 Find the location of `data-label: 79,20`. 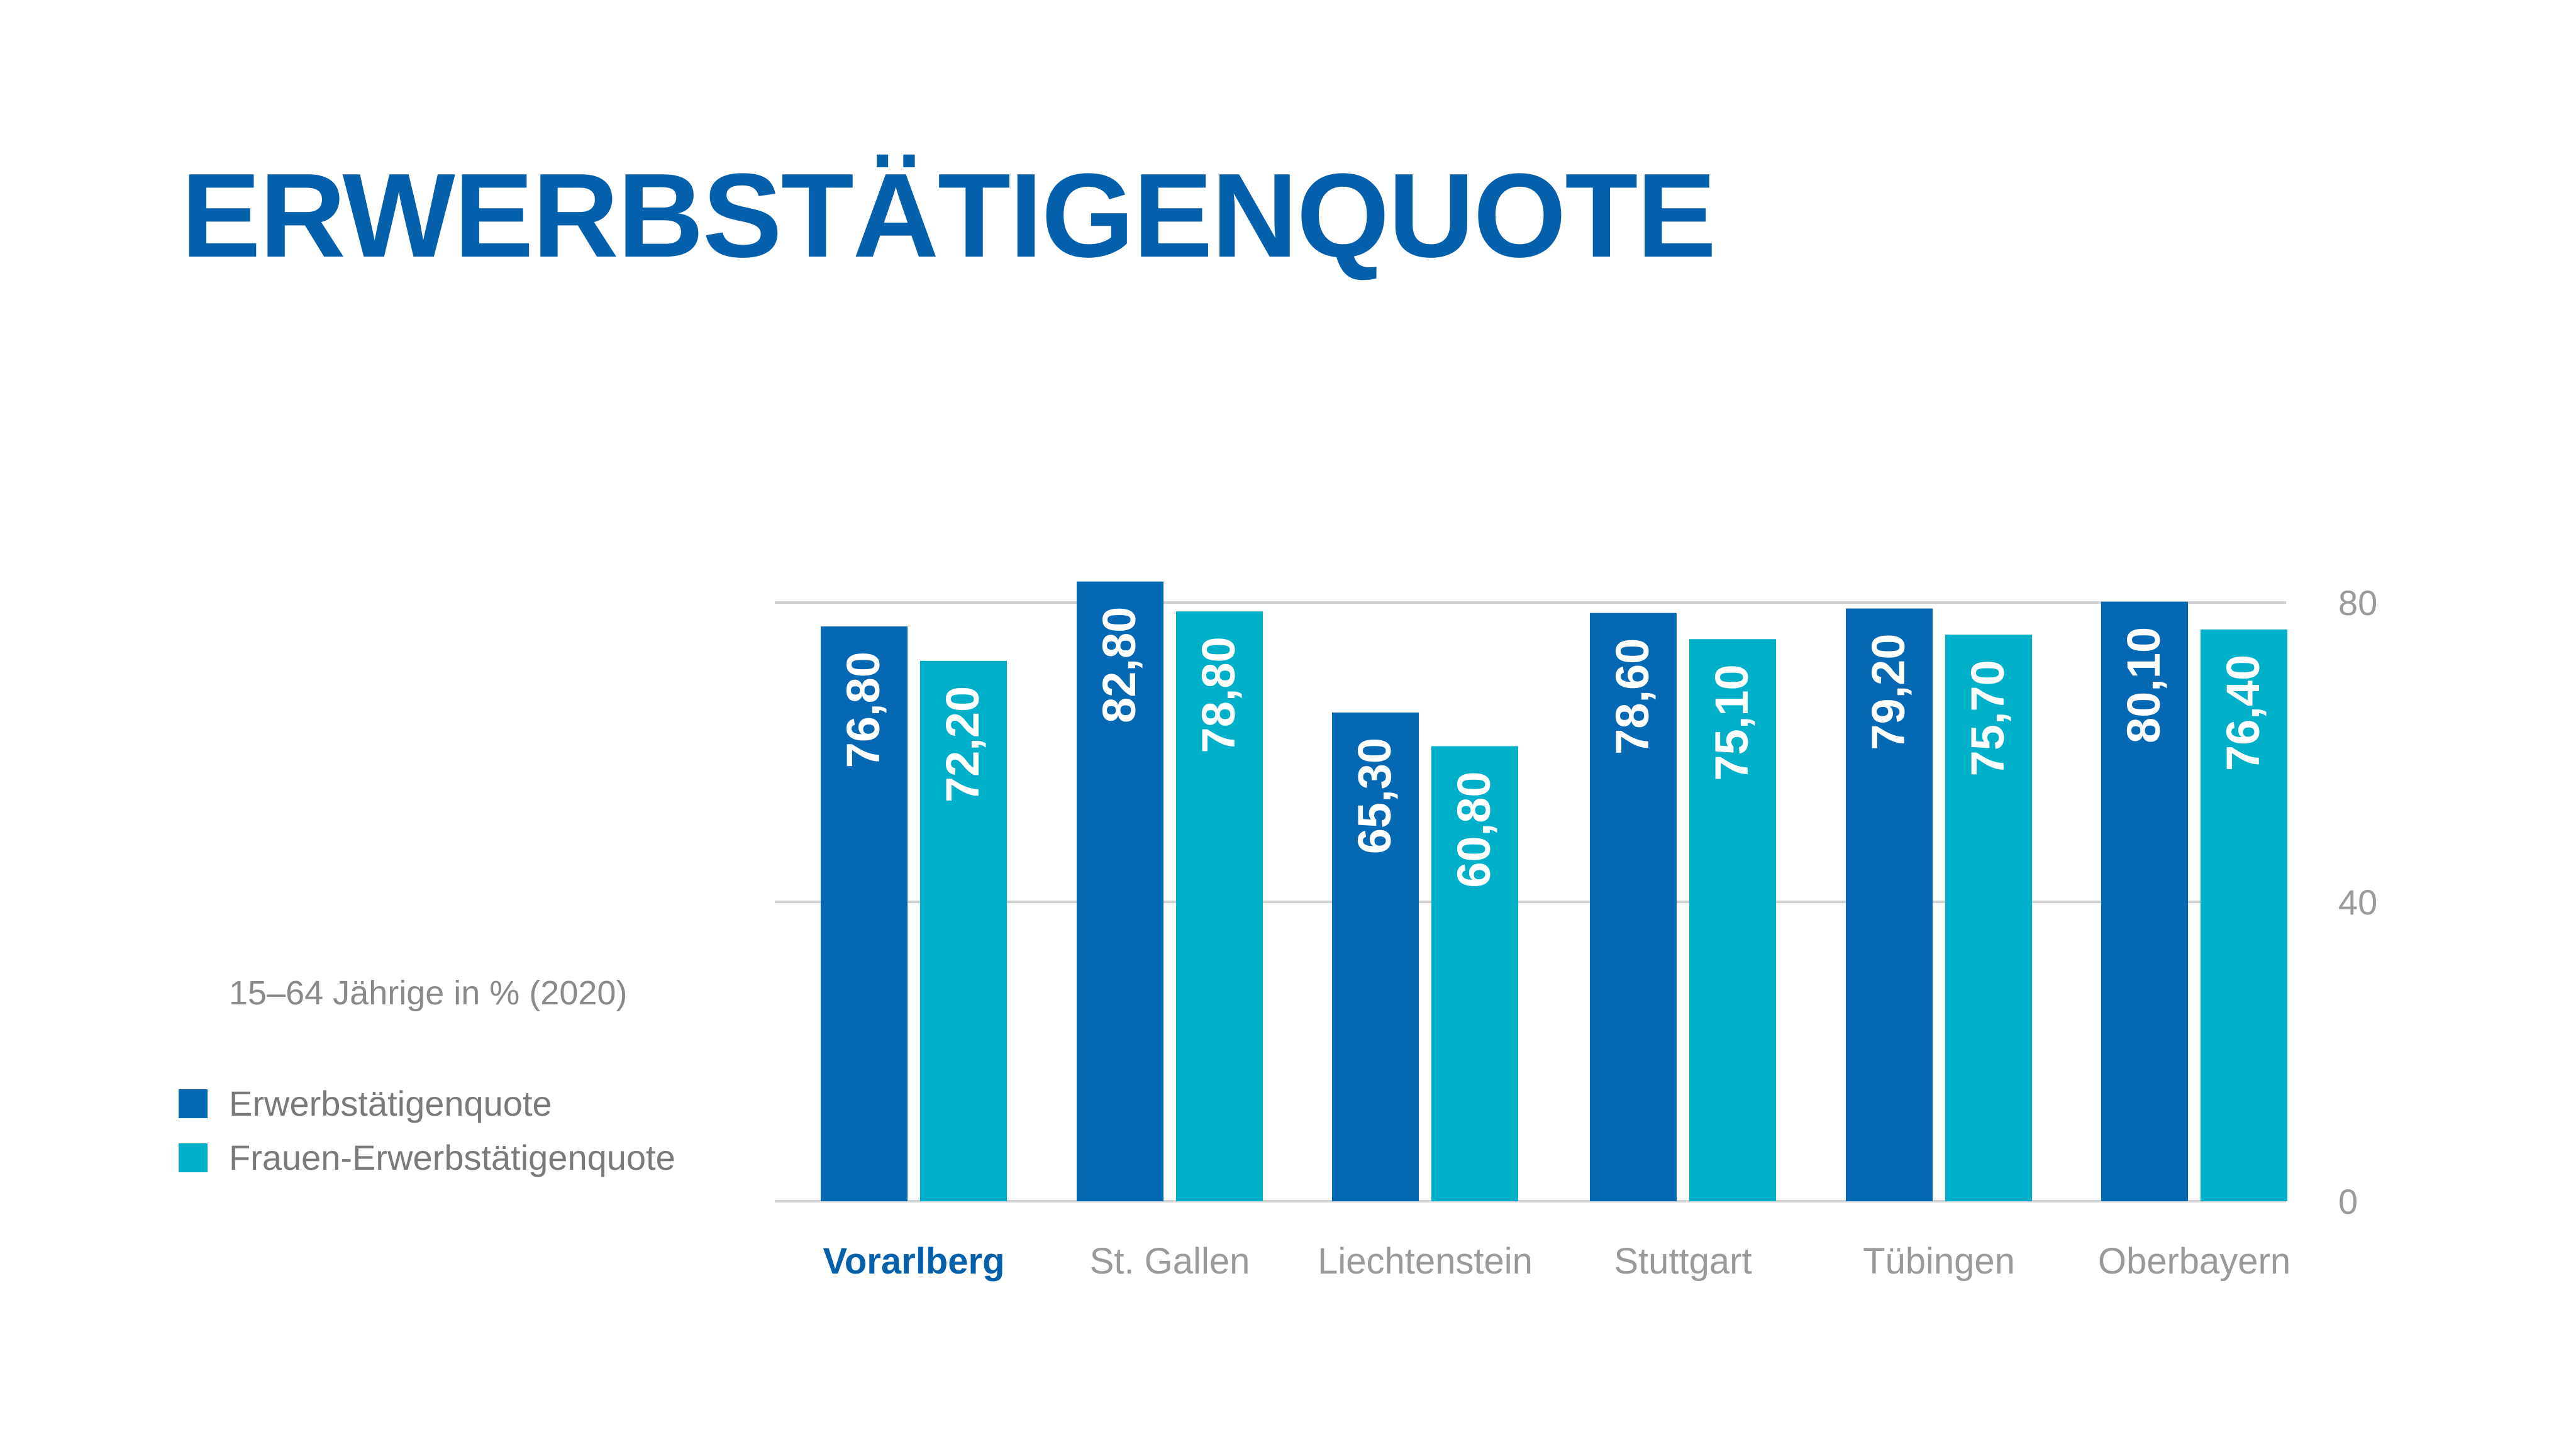

data-label: 79,20 is located at coordinates (1888, 692).